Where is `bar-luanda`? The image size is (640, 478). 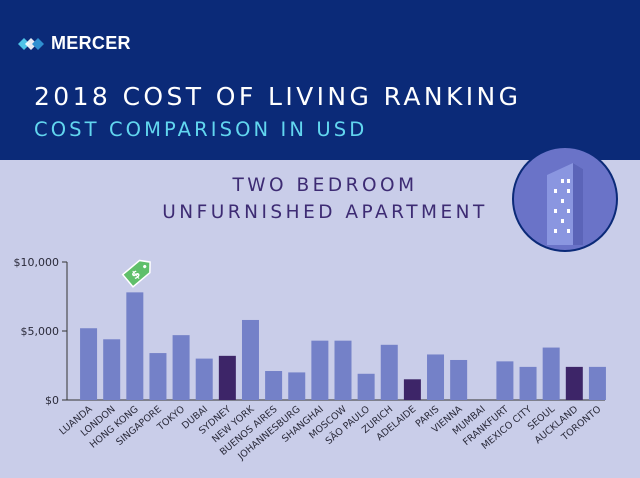
bar-luanda is located at coordinates (89, 364).